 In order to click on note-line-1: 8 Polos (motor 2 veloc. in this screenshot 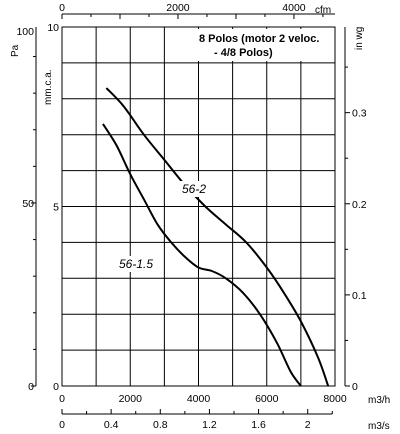, I will do `click(259, 39)`.